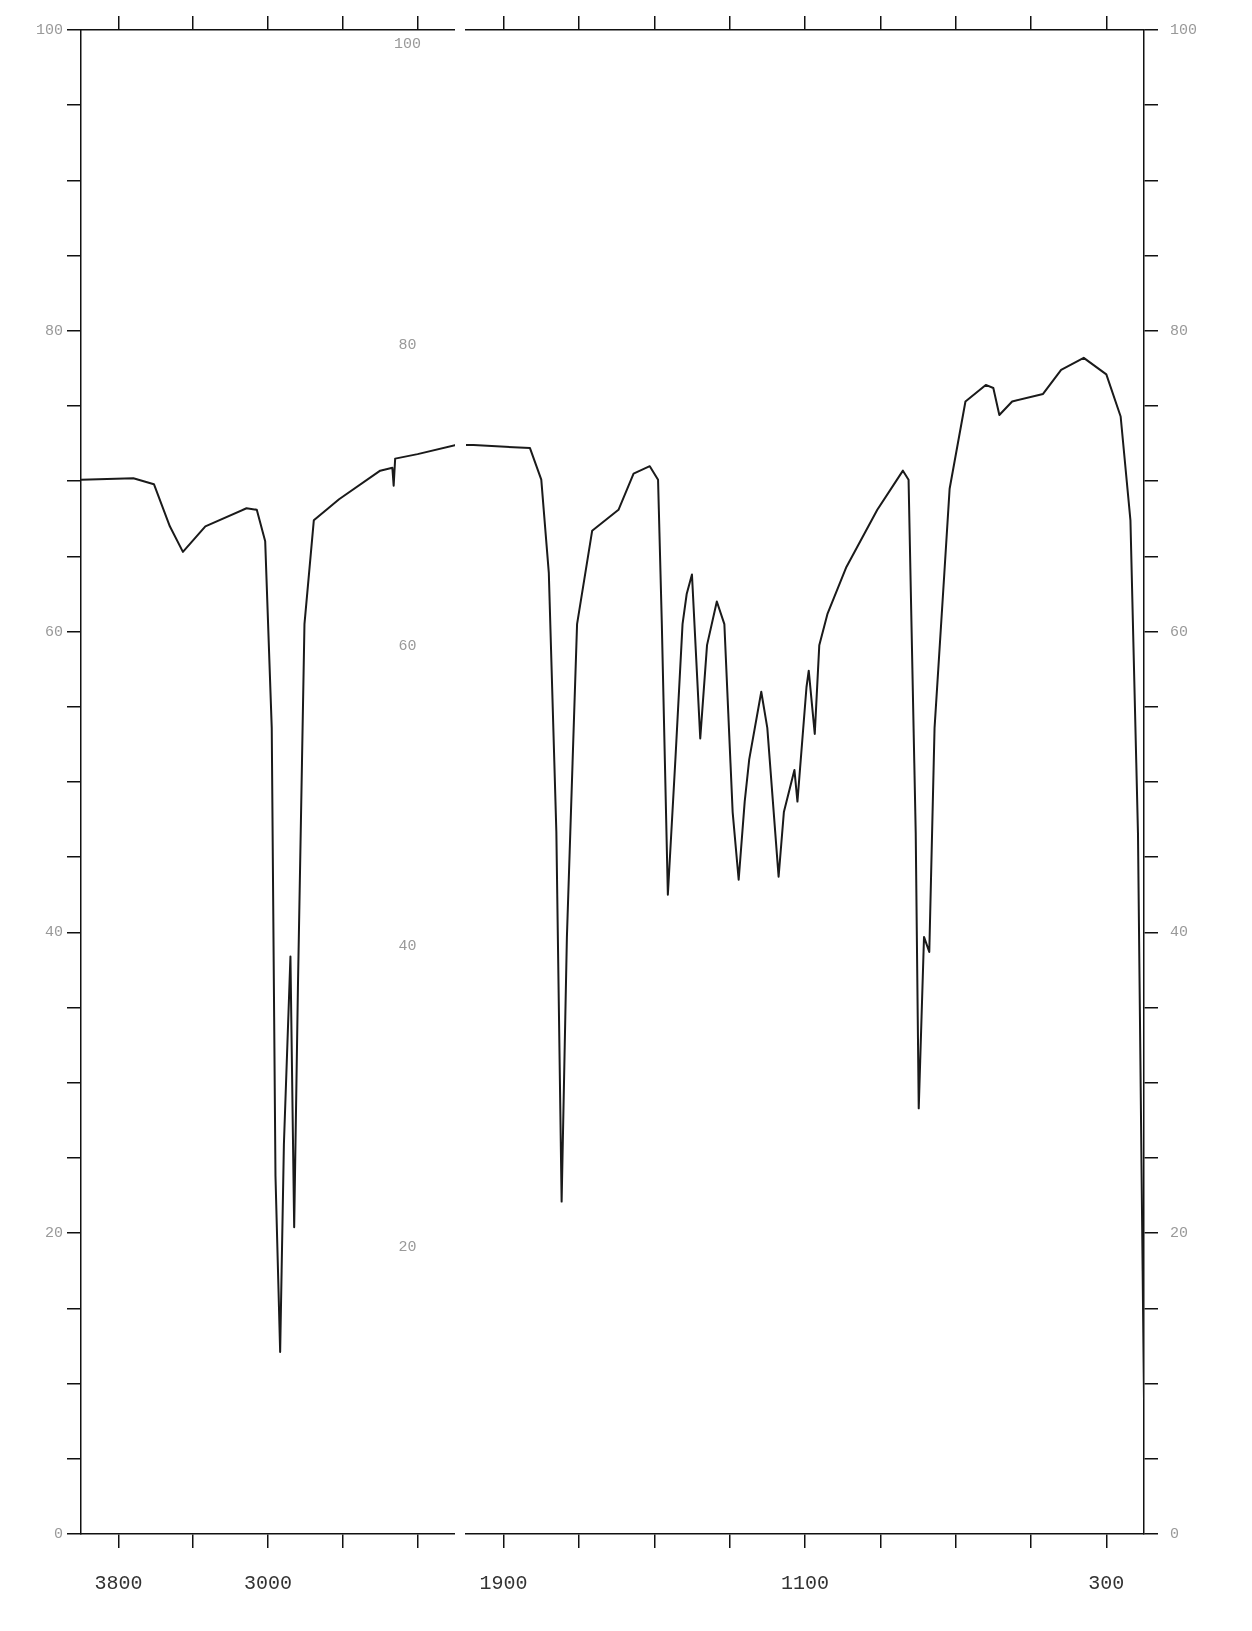 This screenshot has height=1631, width=1252. What do you see at coordinates (1175, 1534) in the screenshot?
I see `y2-tick-label: 0` at bounding box center [1175, 1534].